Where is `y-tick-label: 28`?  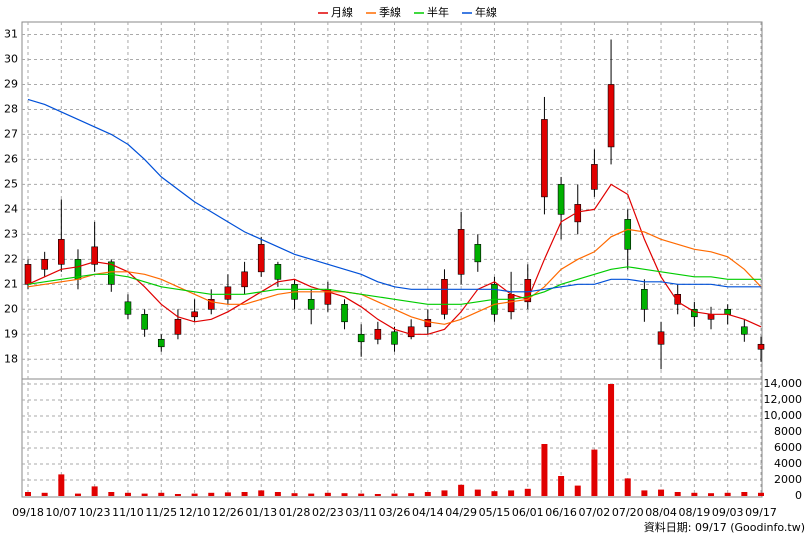
y-tick-label: 28 is located at coordinates (11, 108).